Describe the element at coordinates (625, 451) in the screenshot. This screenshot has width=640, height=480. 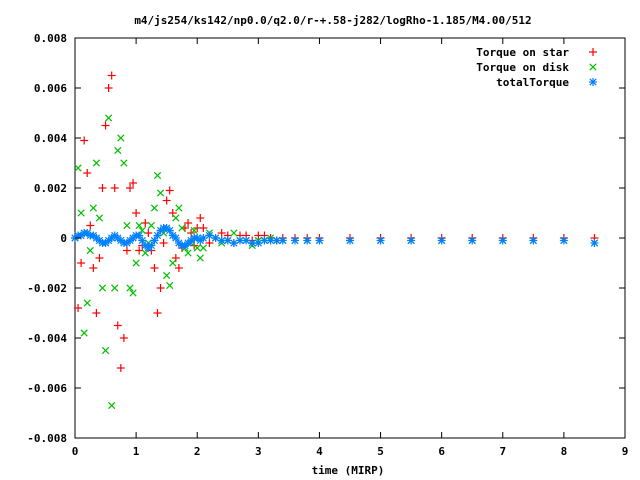
I see `x-tick-label: 9` at that location.